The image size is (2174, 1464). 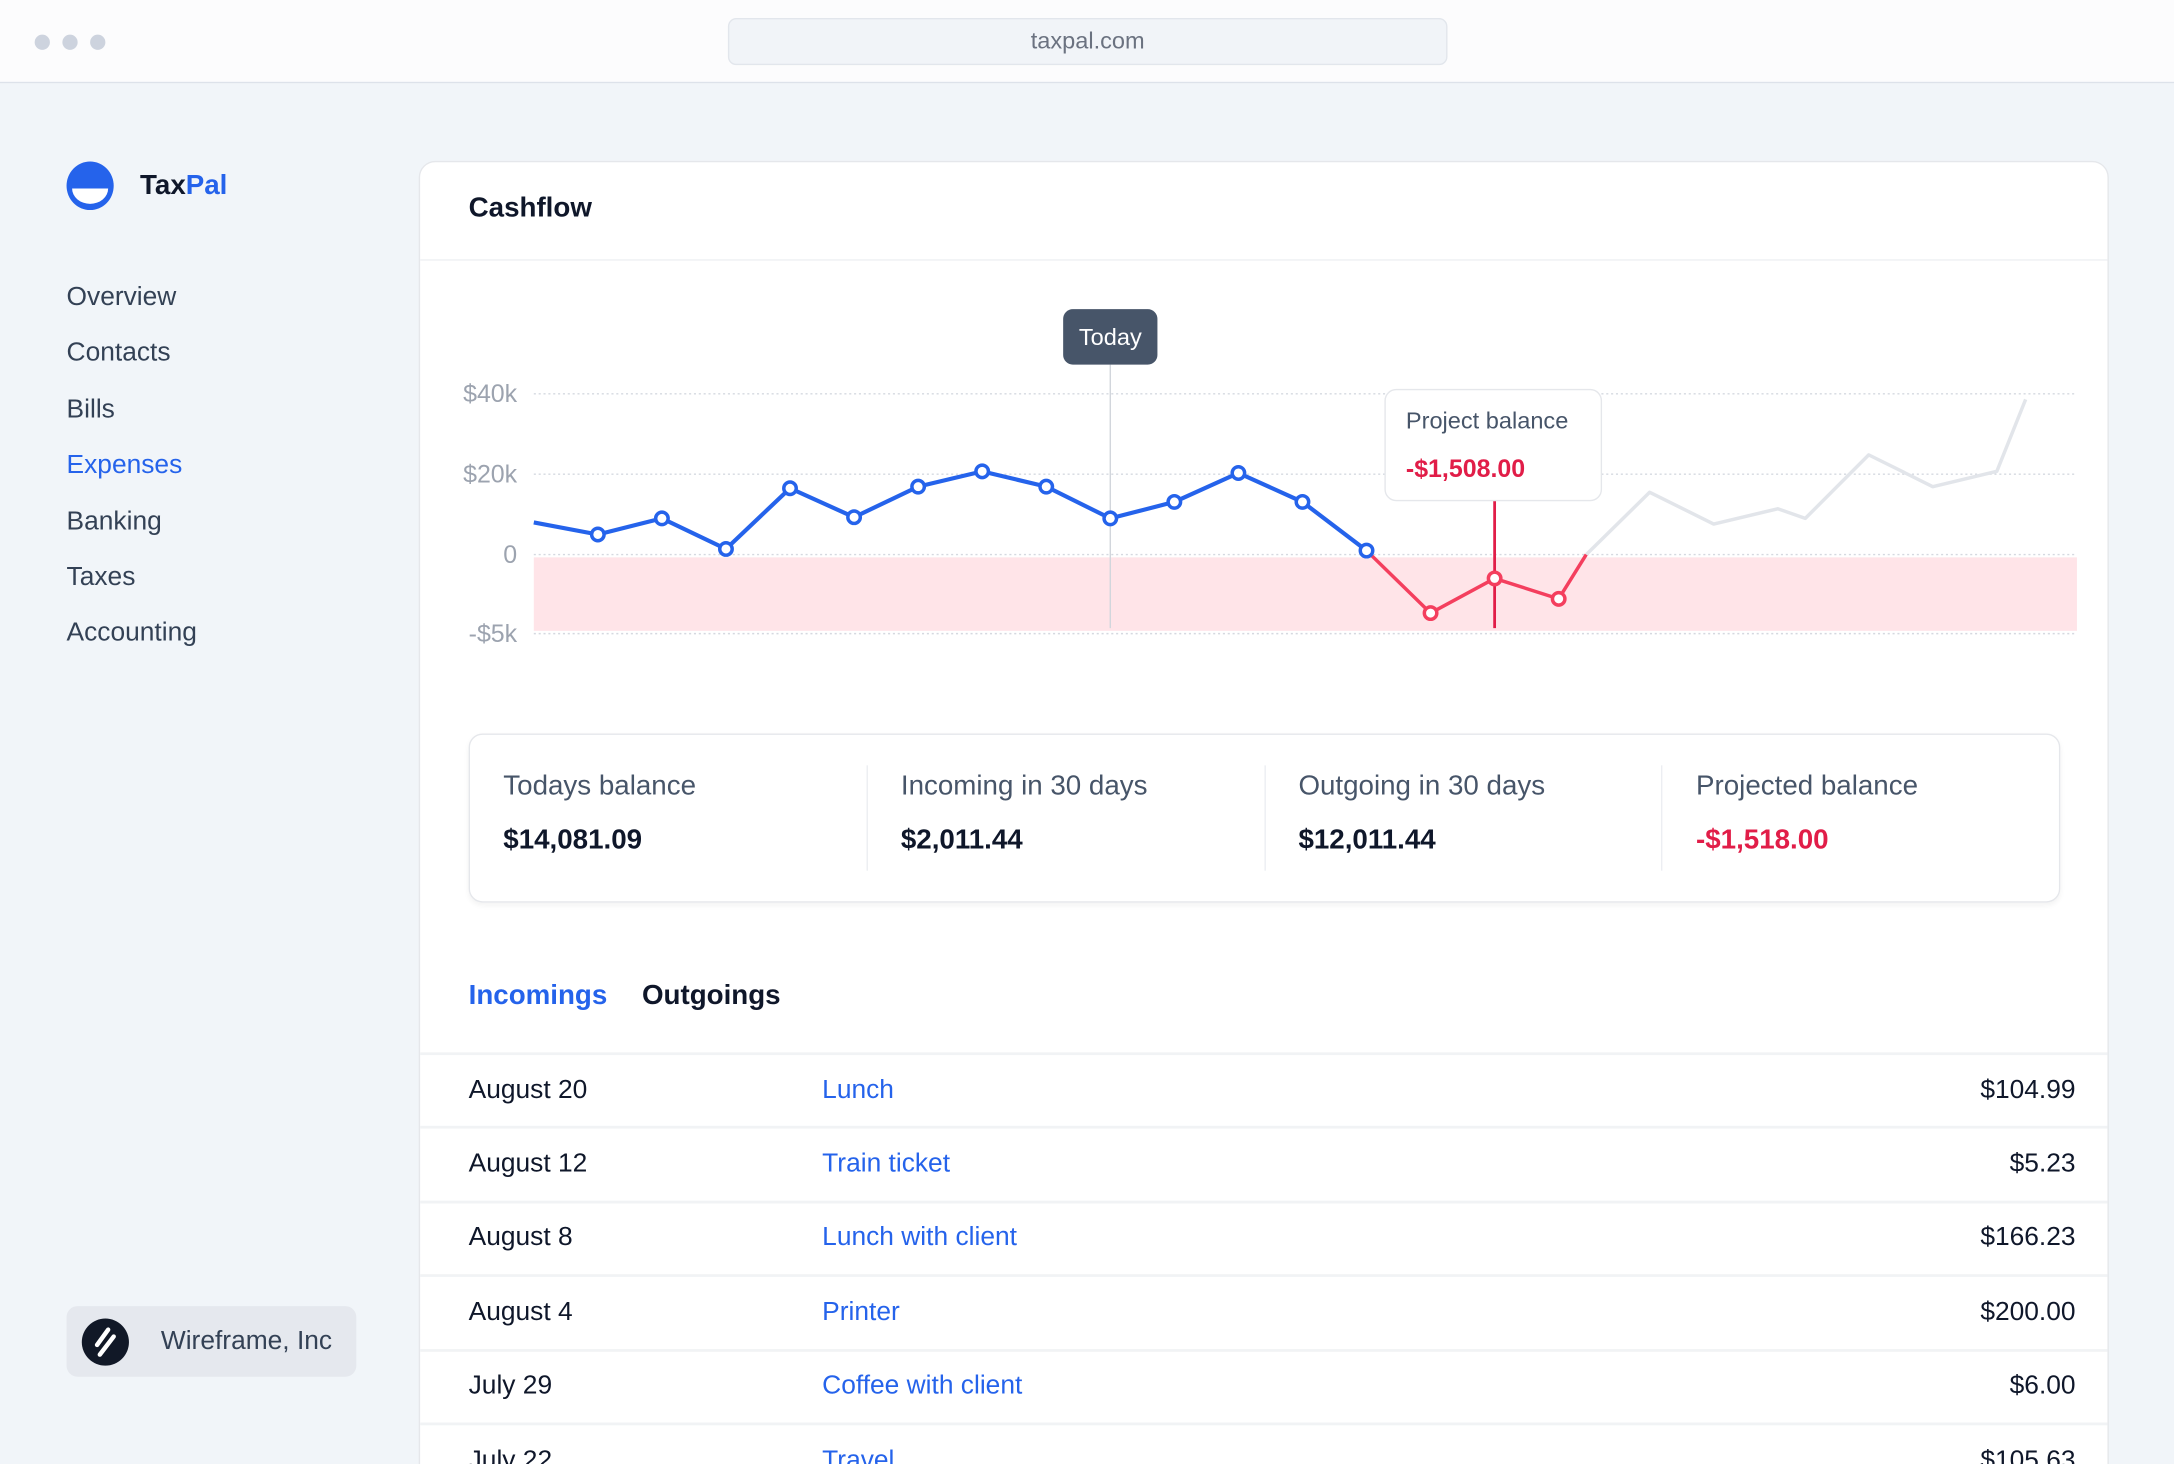 What do you see at coordinates (1464, 818) in the screenshot?
I see `stat-outgoing: Outgoing in 30 days $12,011.44` at bounding box center [1464, 818].